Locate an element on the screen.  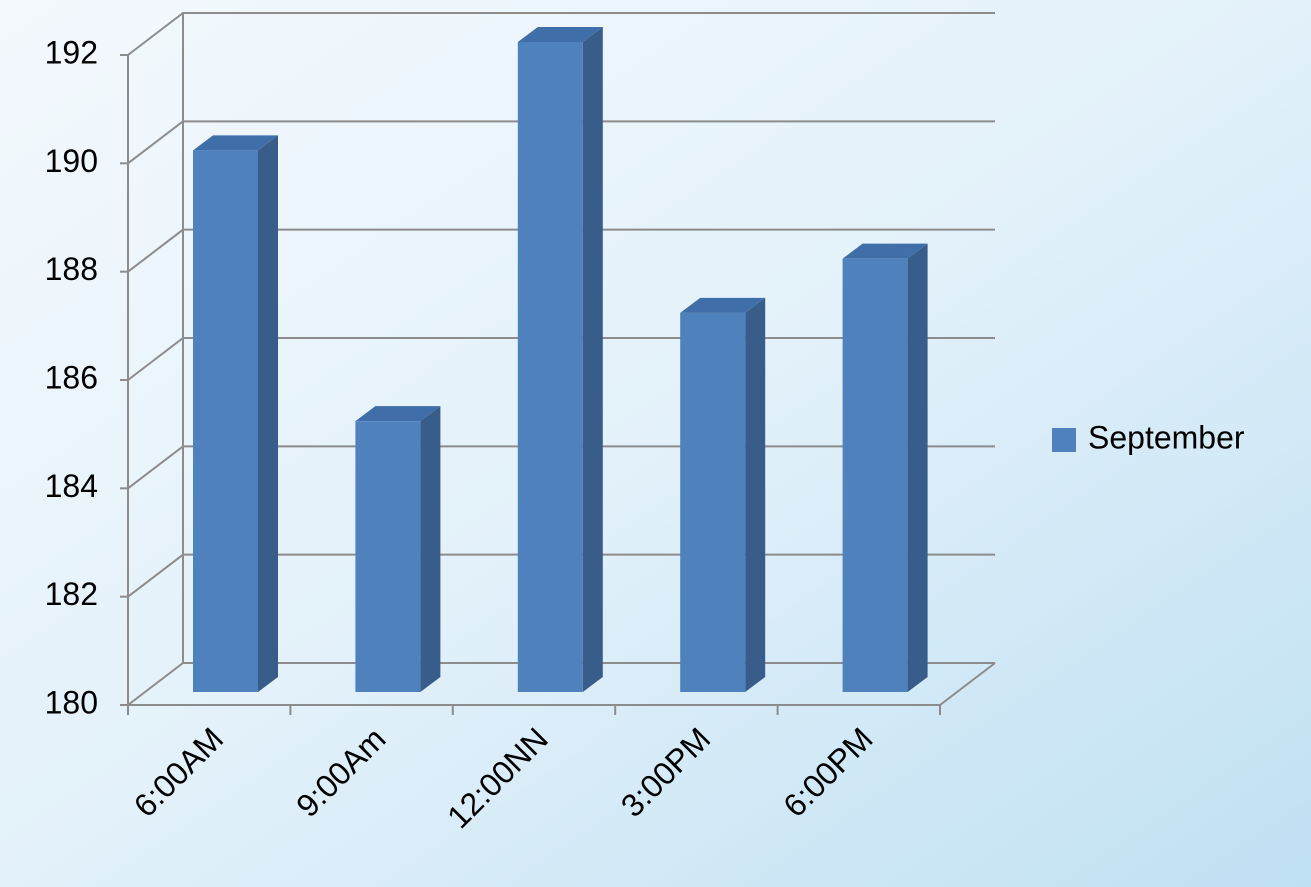
legend-label: September is located at coordinates (1166, 437).